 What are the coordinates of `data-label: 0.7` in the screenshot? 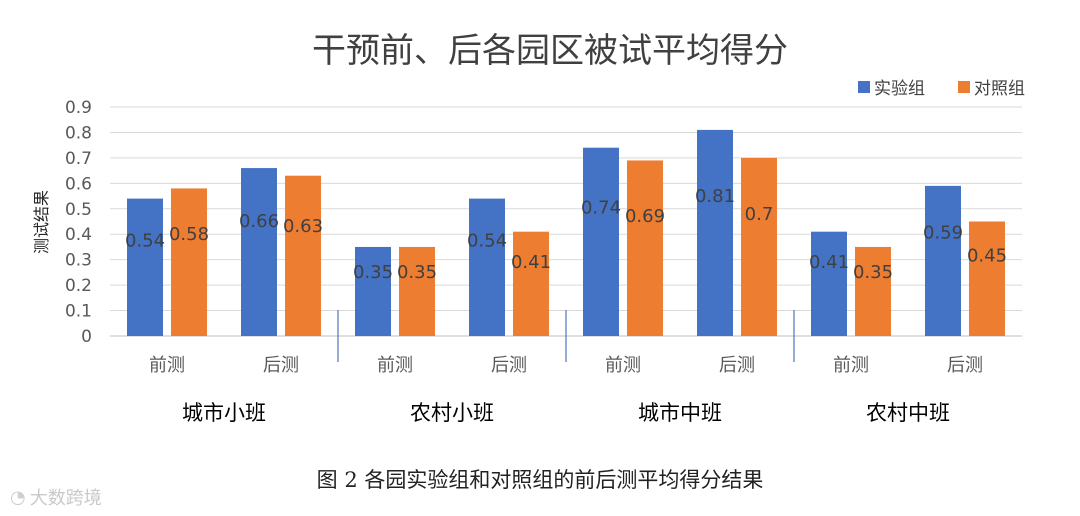 It's located at (759, 214).